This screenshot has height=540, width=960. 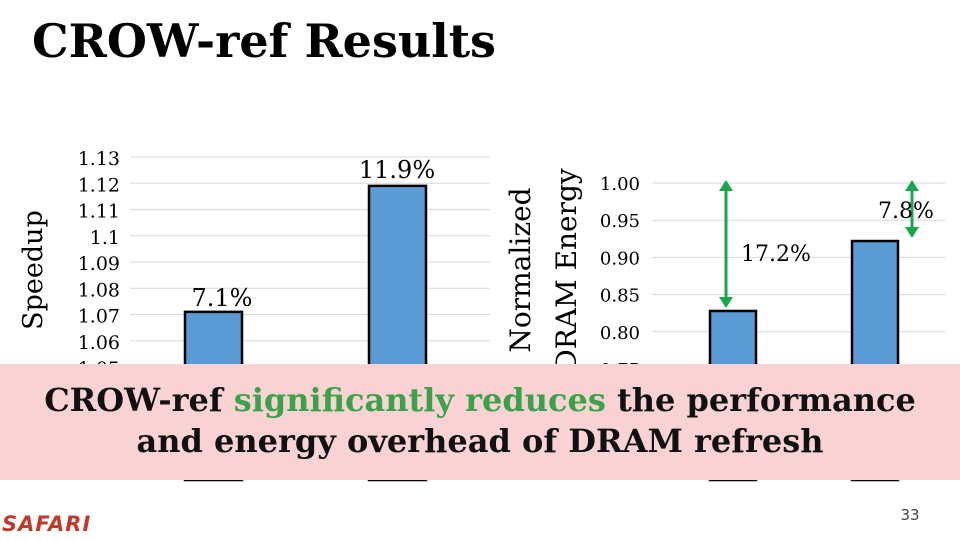 I want to click on speedup-tick-label: 1.1, so click(x=105, y=238).